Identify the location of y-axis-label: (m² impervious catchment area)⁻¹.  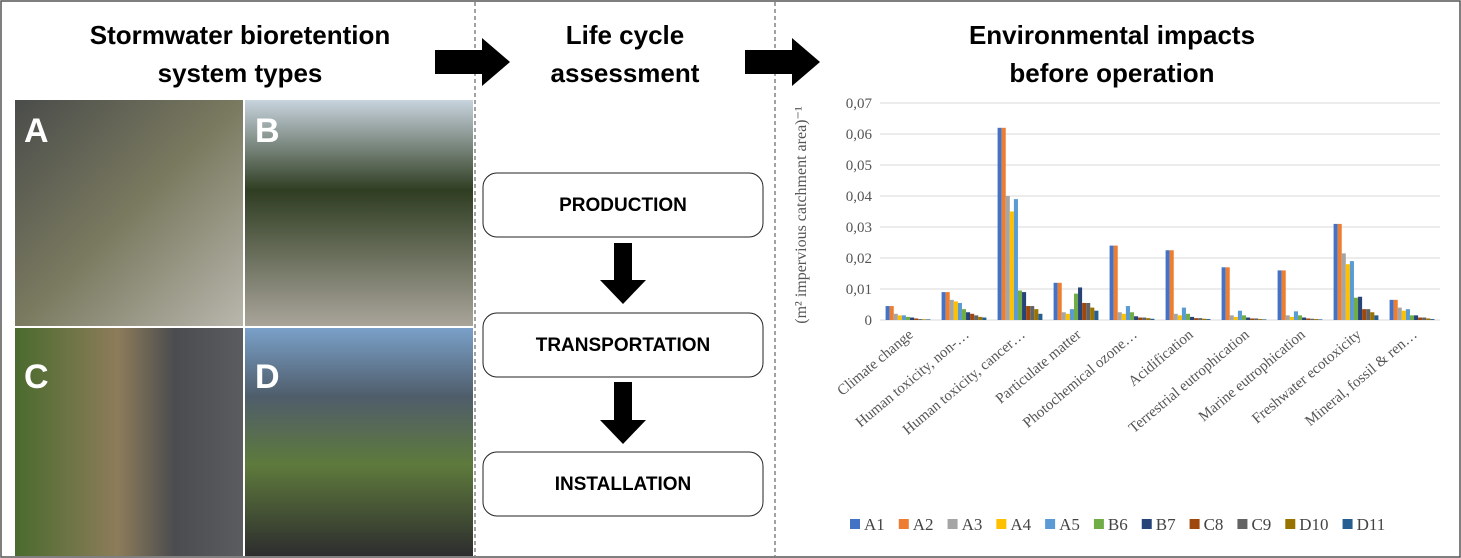
(801, 215).